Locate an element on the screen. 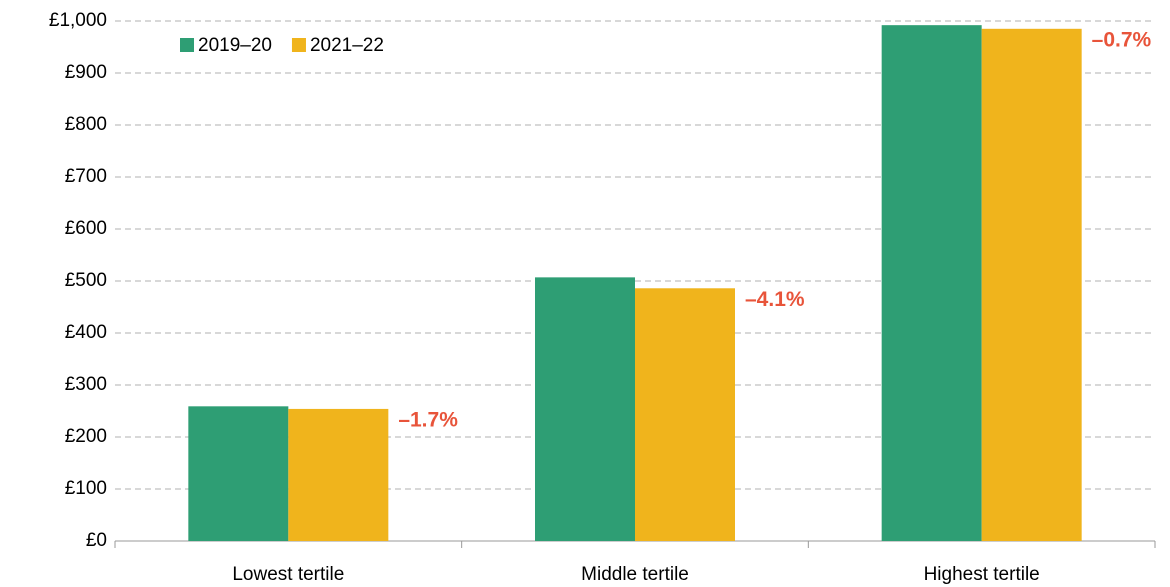  y-tick-label: £500 is located at coordinates (86, 280).